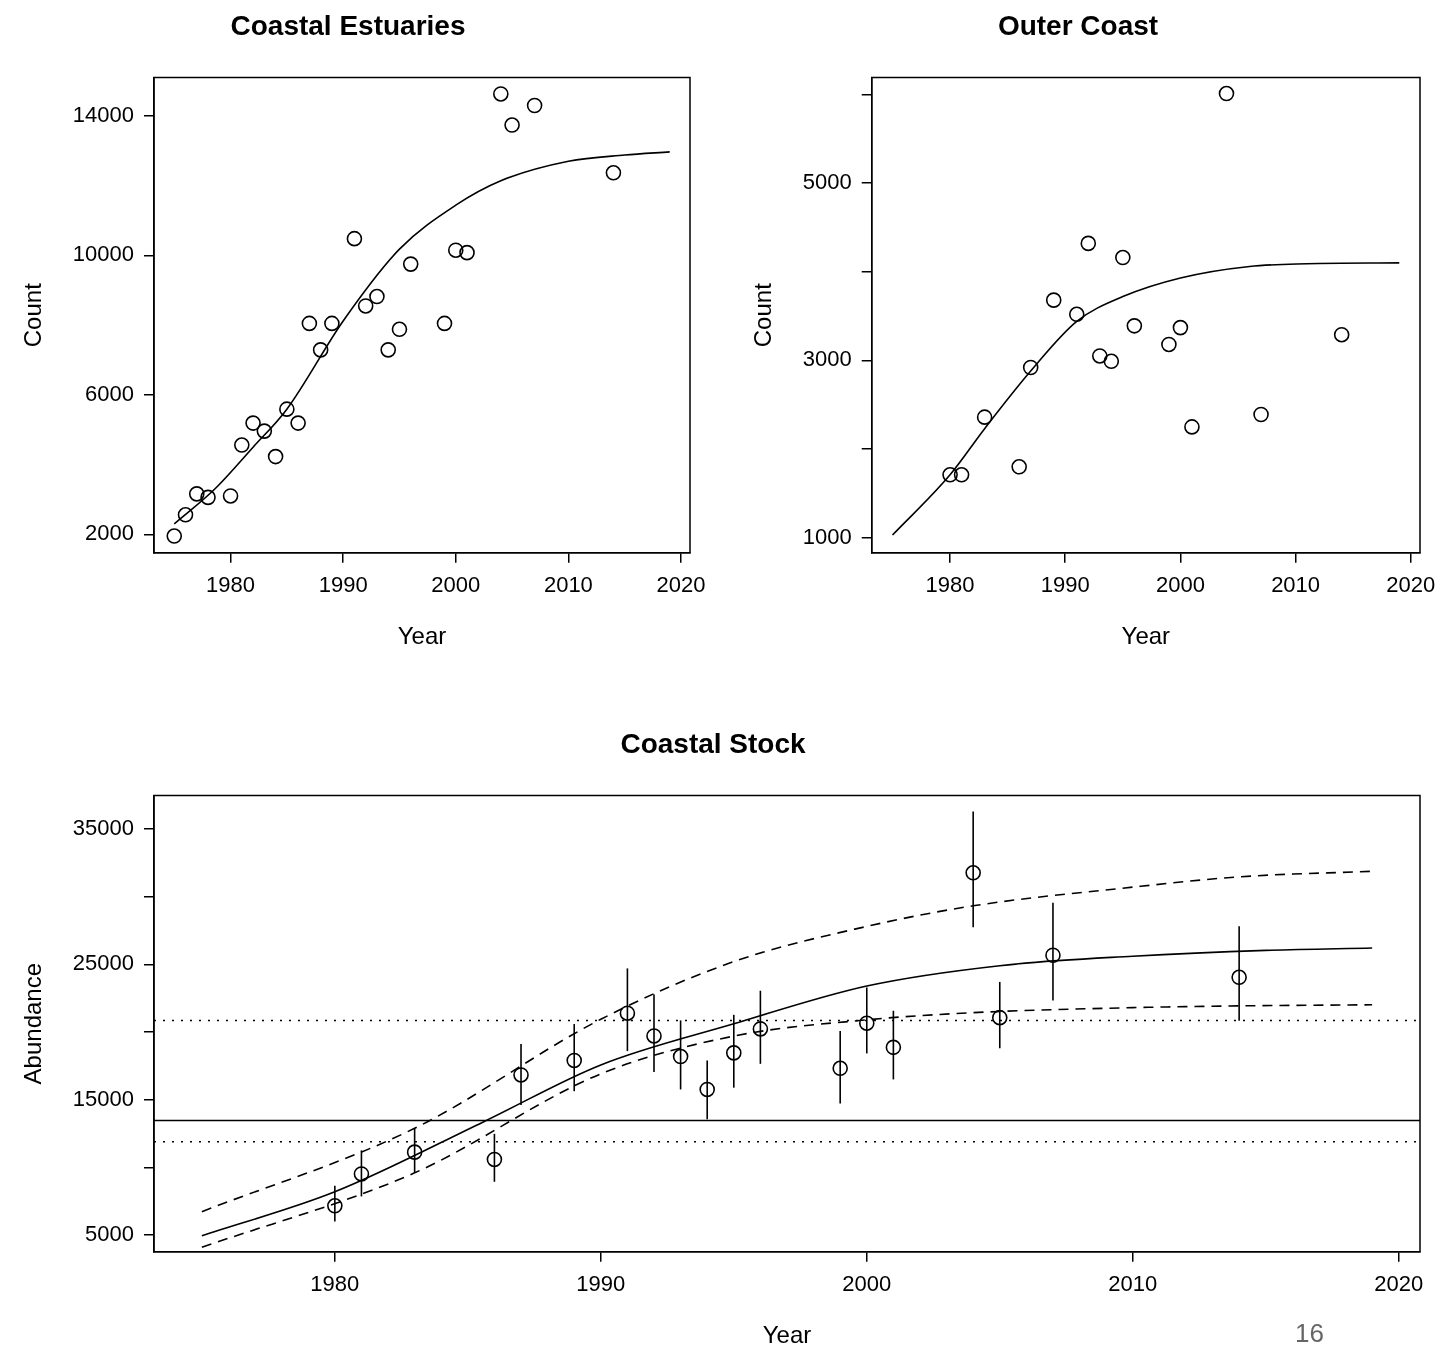 The image size is (1450, 1369). What do you see at coordinates (103, 827) in the screenshot?
I see `y-tick-label: 35000` at bounding box center [103, 827].